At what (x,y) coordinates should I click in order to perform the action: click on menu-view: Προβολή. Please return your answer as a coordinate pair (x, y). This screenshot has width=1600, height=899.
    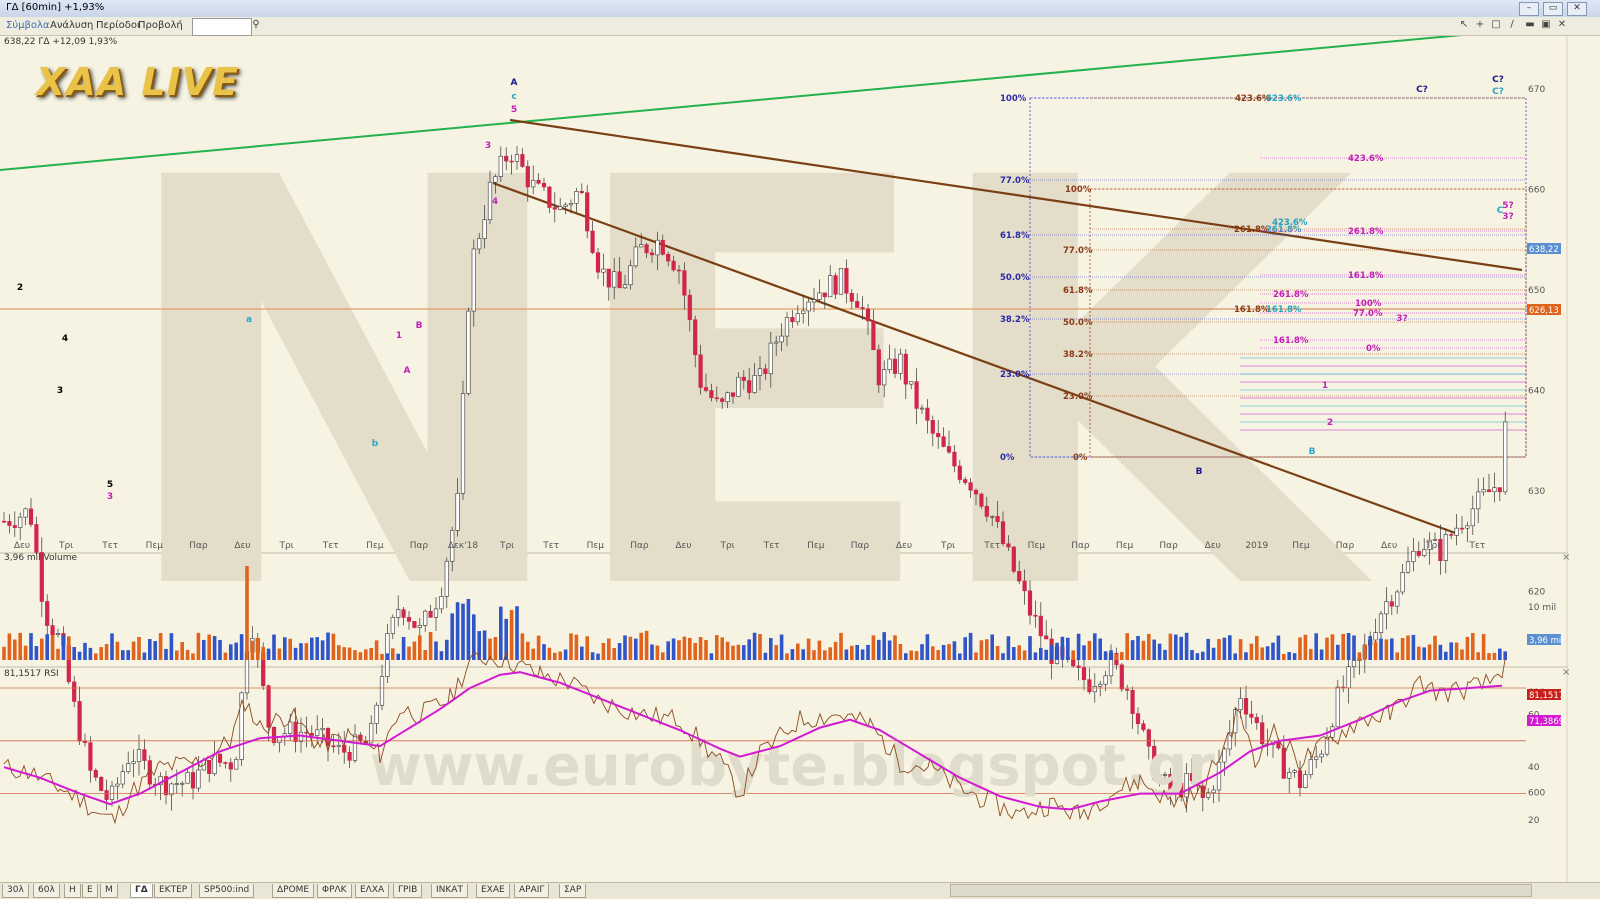
    Looking at the image, I should click on (160, 25).